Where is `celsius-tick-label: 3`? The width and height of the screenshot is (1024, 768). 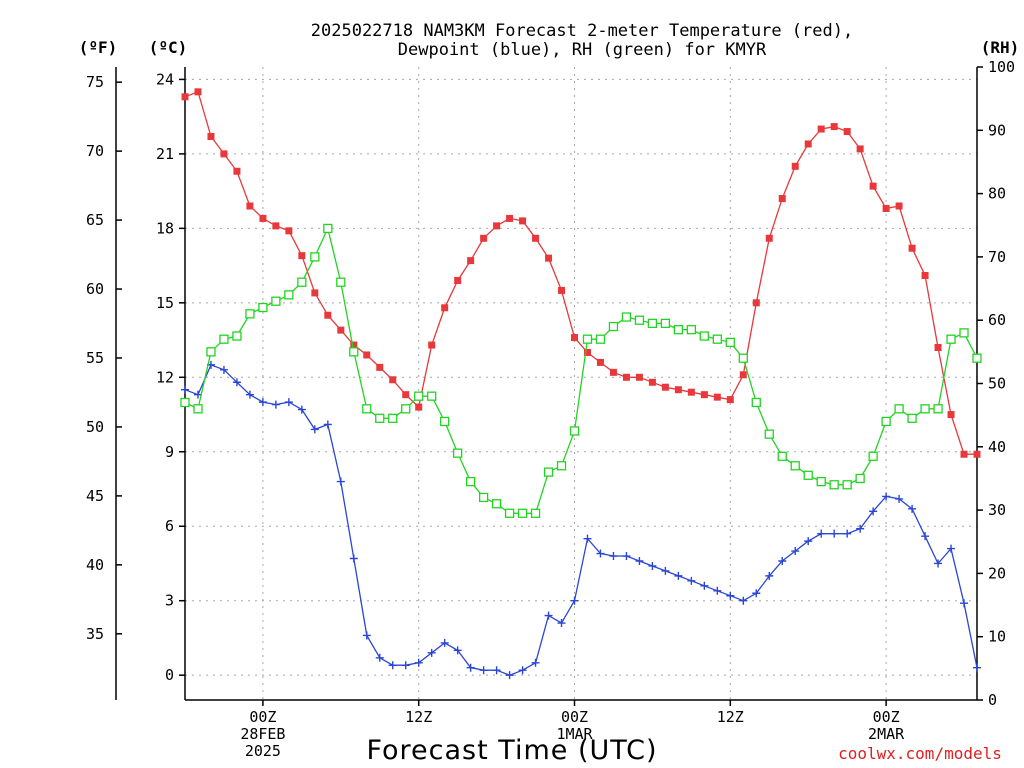
celsius-tick-label: 3 is located at coordinates (169, 601).